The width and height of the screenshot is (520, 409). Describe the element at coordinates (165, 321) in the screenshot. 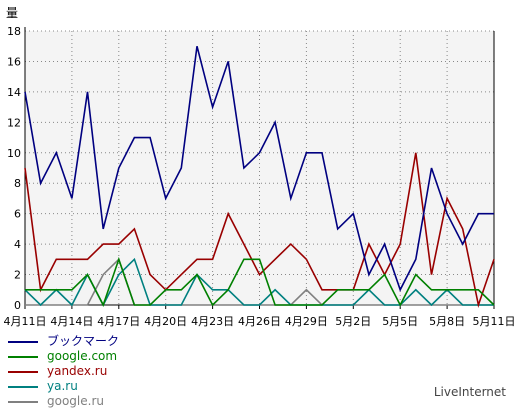

I see `x-tick-label: 4月20日` at that location.